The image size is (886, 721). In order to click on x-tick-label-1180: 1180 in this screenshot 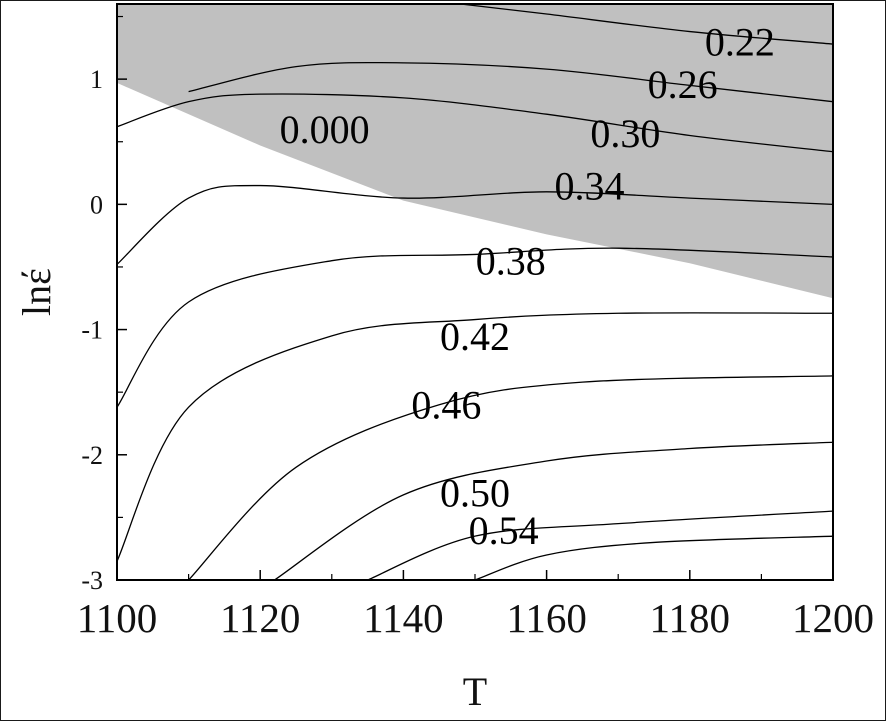, I will do `click(690, 618)`.